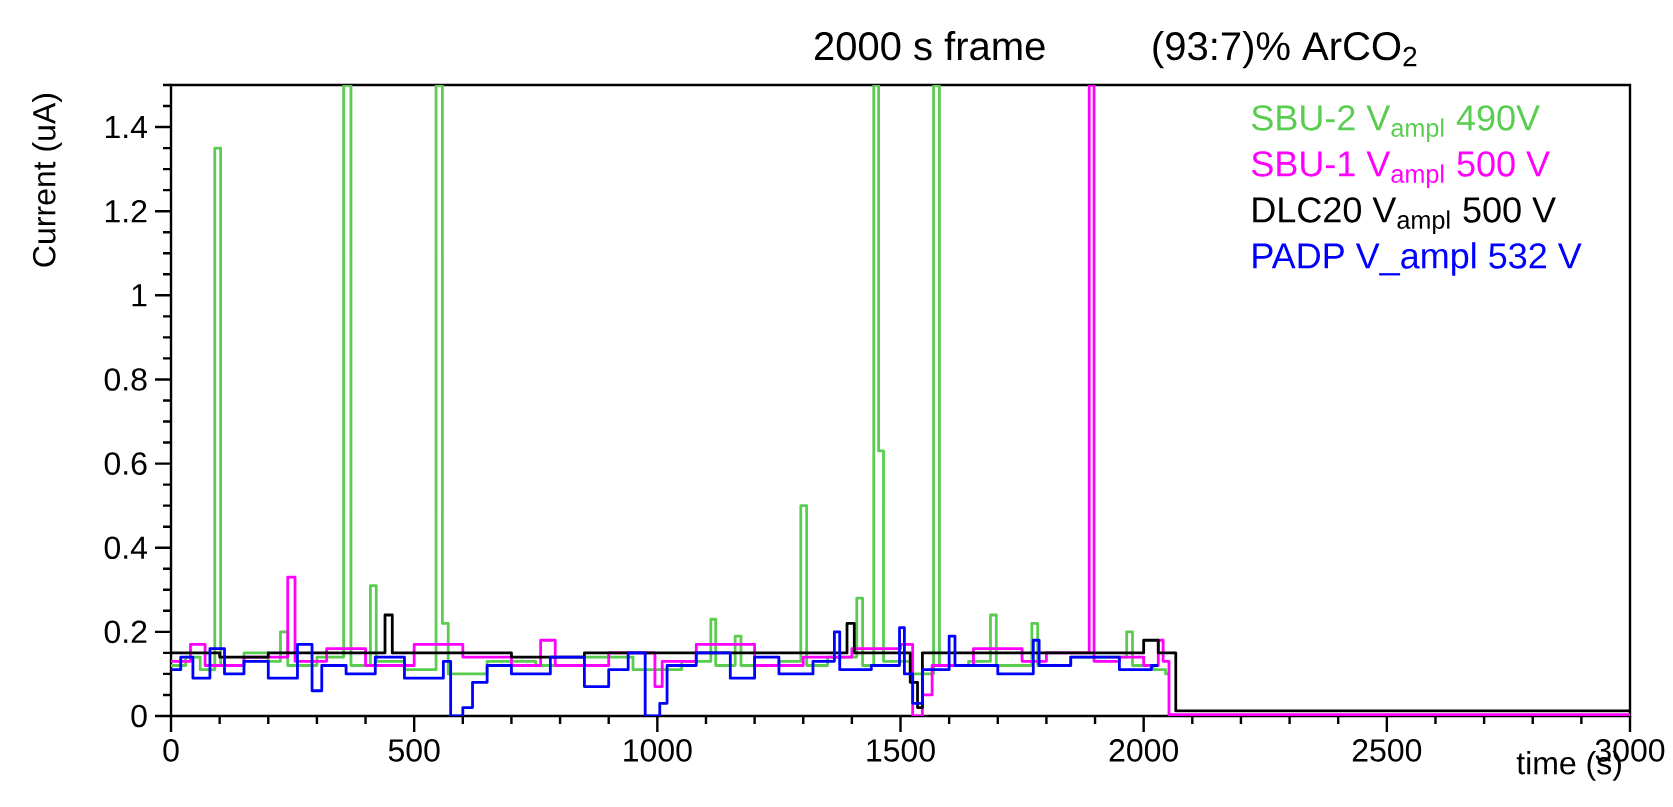  Describe the element at coordinates (1387, 750) in the screenshot. I see `x-tick-label: 2500` at that location.